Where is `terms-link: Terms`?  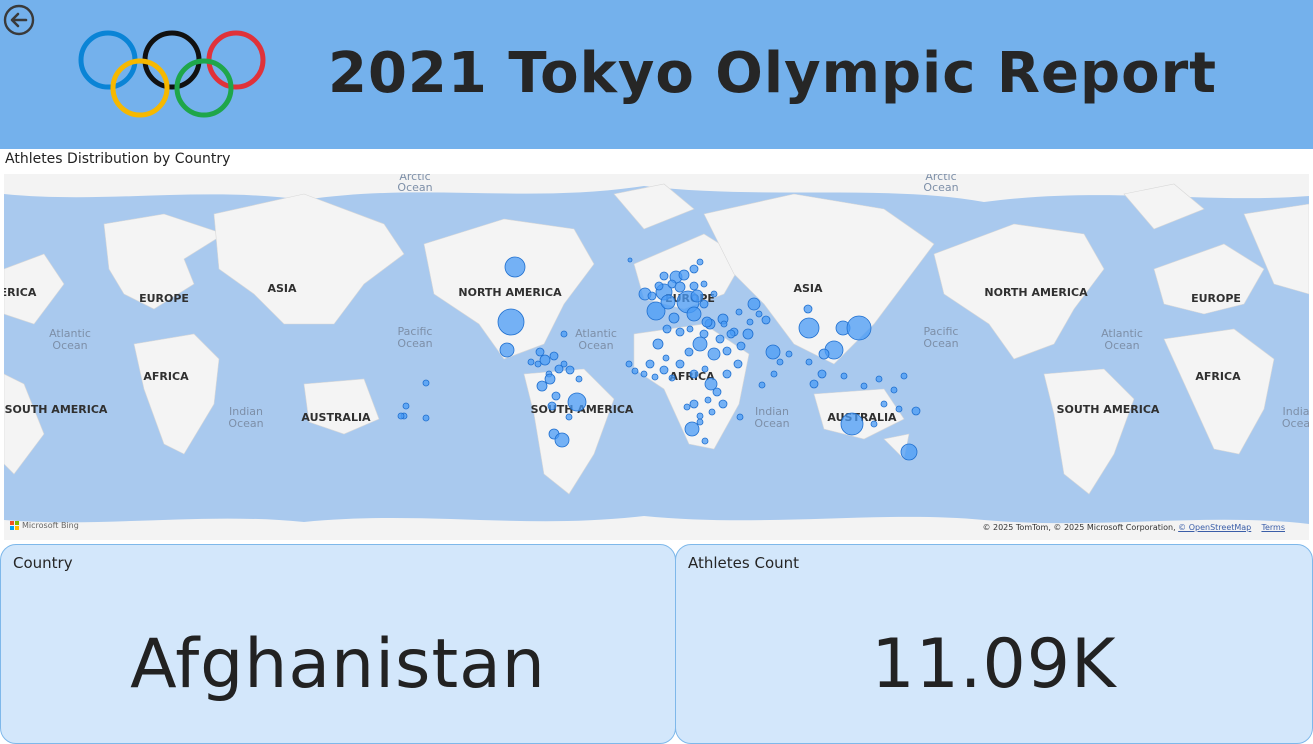
terms-link: Terms is located at coordinates (1273, 527).